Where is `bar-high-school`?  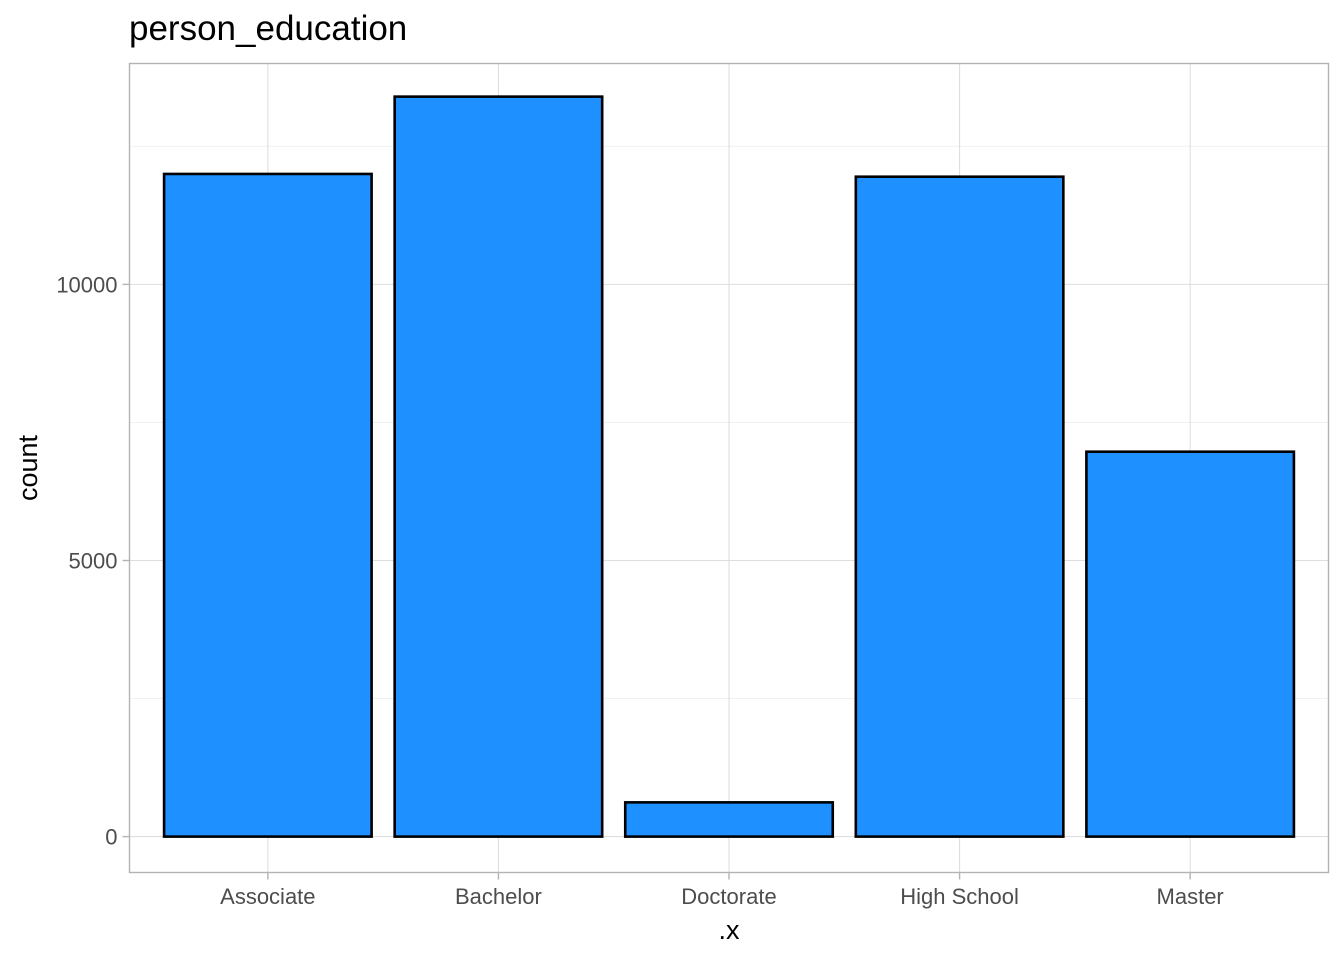
bar-high-school is located at coordinates (959, 506).